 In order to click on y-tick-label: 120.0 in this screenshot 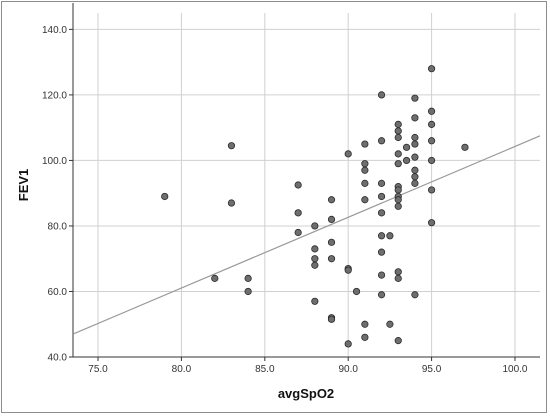, I will do `click(54, 95)`.